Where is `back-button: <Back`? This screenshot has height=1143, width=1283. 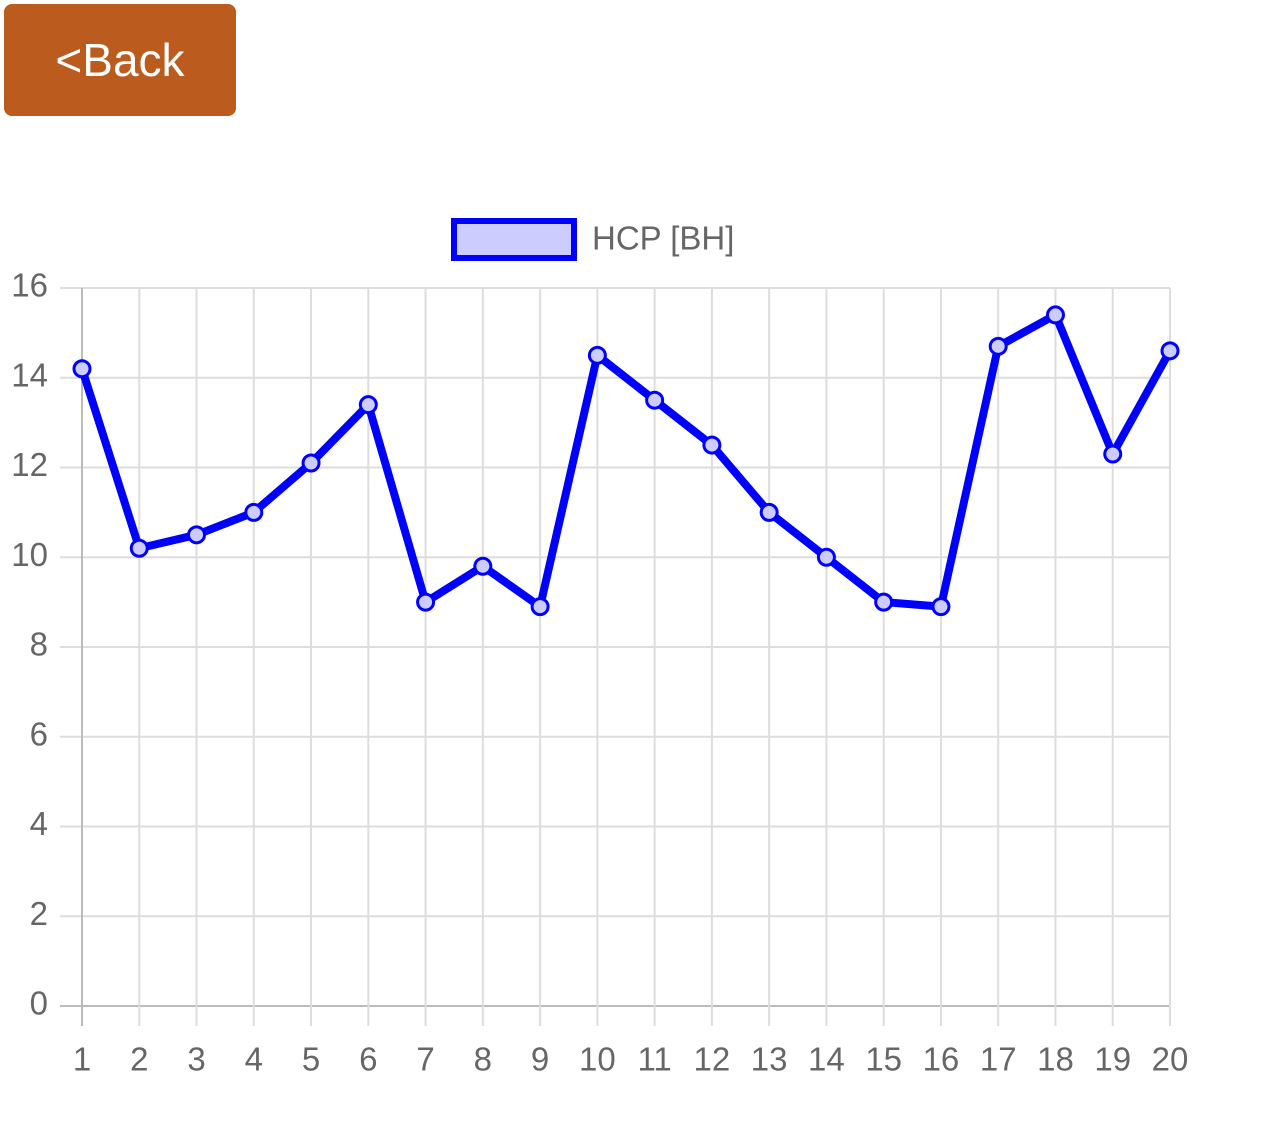
back-button: <Back is located at coordinates (120, 60).